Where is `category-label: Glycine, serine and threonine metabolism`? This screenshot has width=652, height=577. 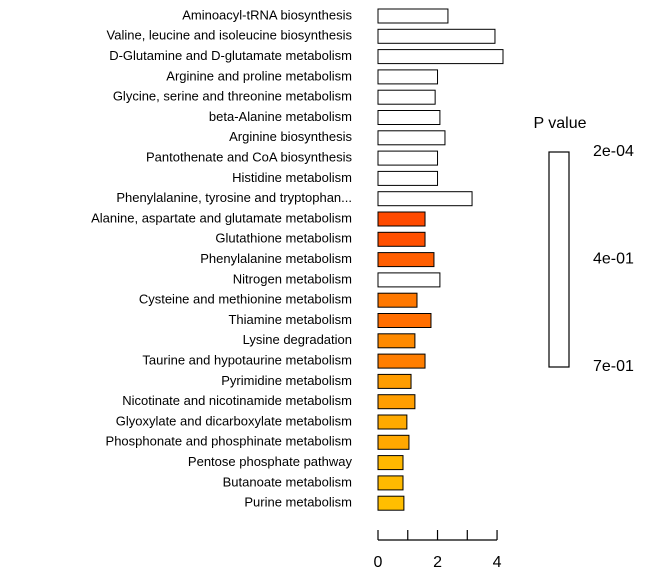 category-label: Glycine, serine and threonine metabolism is located at coordinates (232, 96).